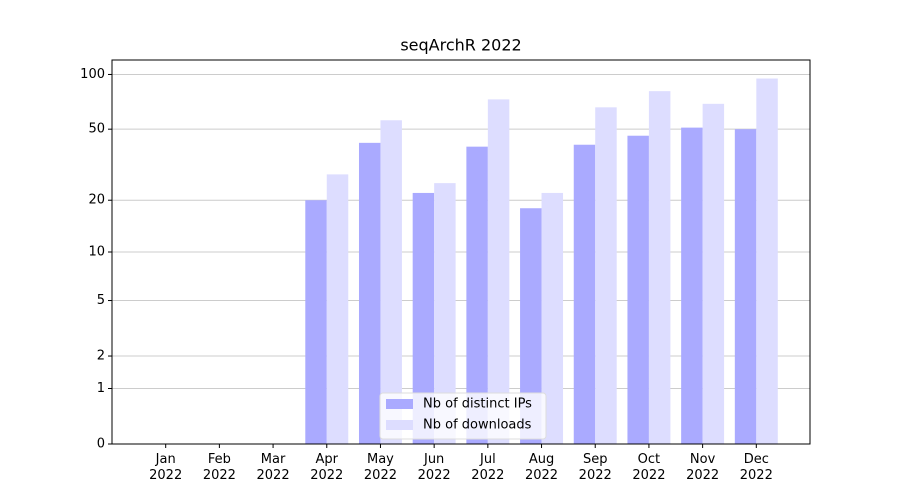  I want to click on y-tick-label: 5, so click(101, 300).